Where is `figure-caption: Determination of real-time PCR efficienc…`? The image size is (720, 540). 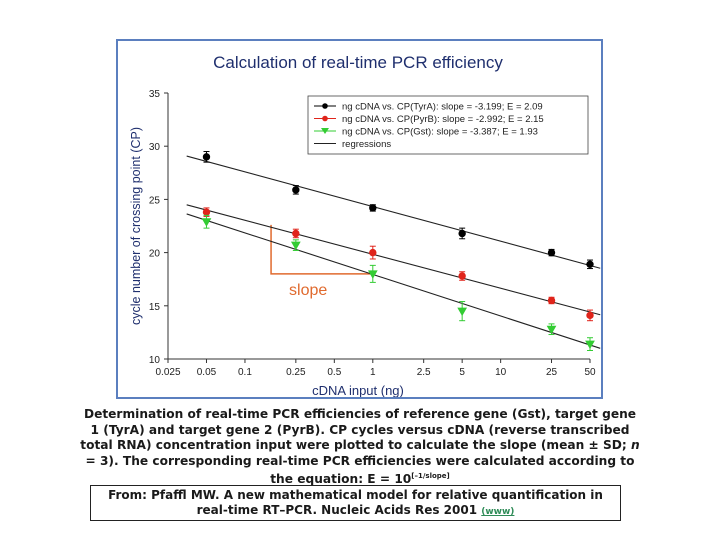
figure-caption: Determination of real-time PCR efficienc… is located at coordinates (360, 447).